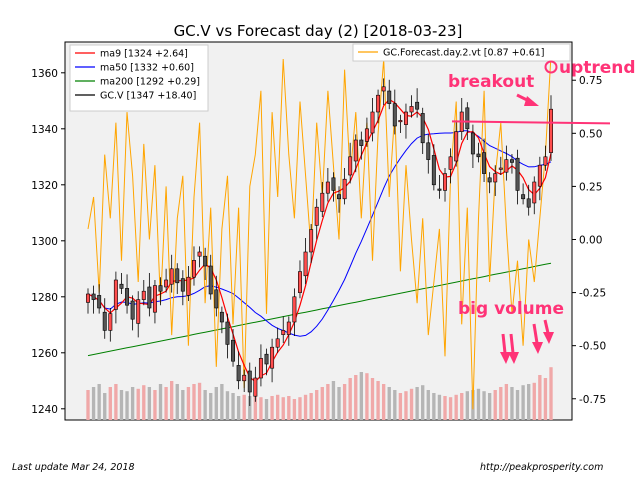  I want to click on footer-last-update: Last update Mar 24, 2018, so click(73, 467).